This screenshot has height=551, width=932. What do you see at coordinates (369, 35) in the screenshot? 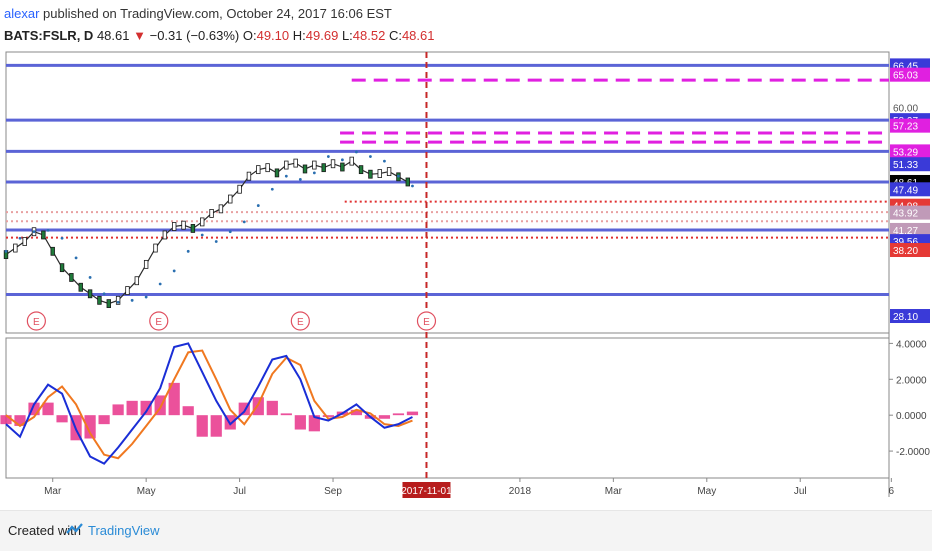
I see `low-value: 48.52` at bounding box center [369, 35].